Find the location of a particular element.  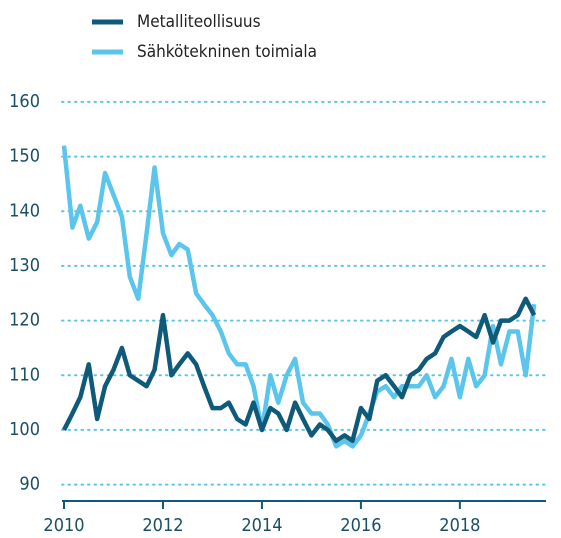

legend-label: Metalliteollisuus is located at coordinates (199, 22).